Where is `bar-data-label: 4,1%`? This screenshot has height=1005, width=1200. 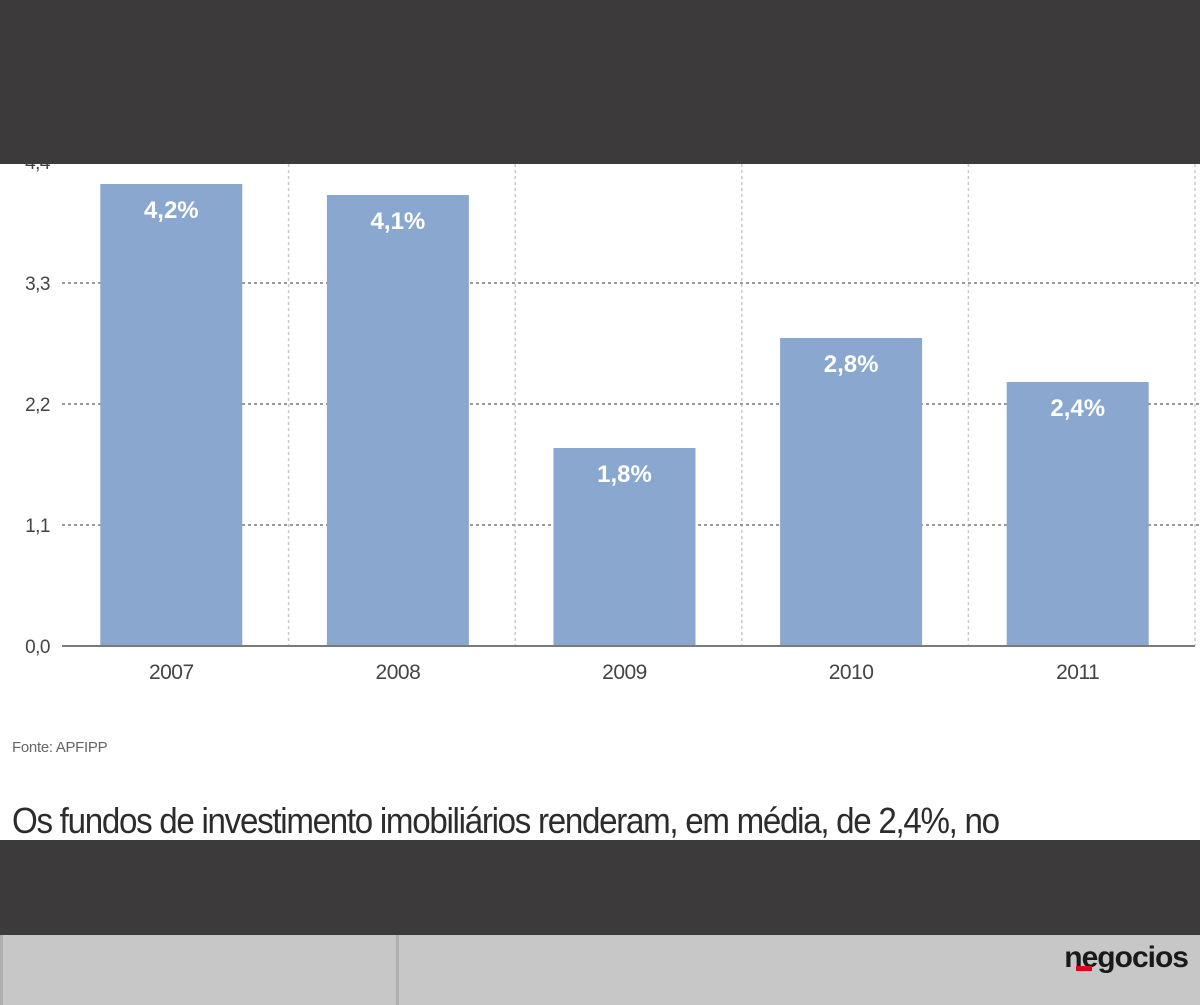
bar-data-label: 4,1% is located at coordinates (398, 221).